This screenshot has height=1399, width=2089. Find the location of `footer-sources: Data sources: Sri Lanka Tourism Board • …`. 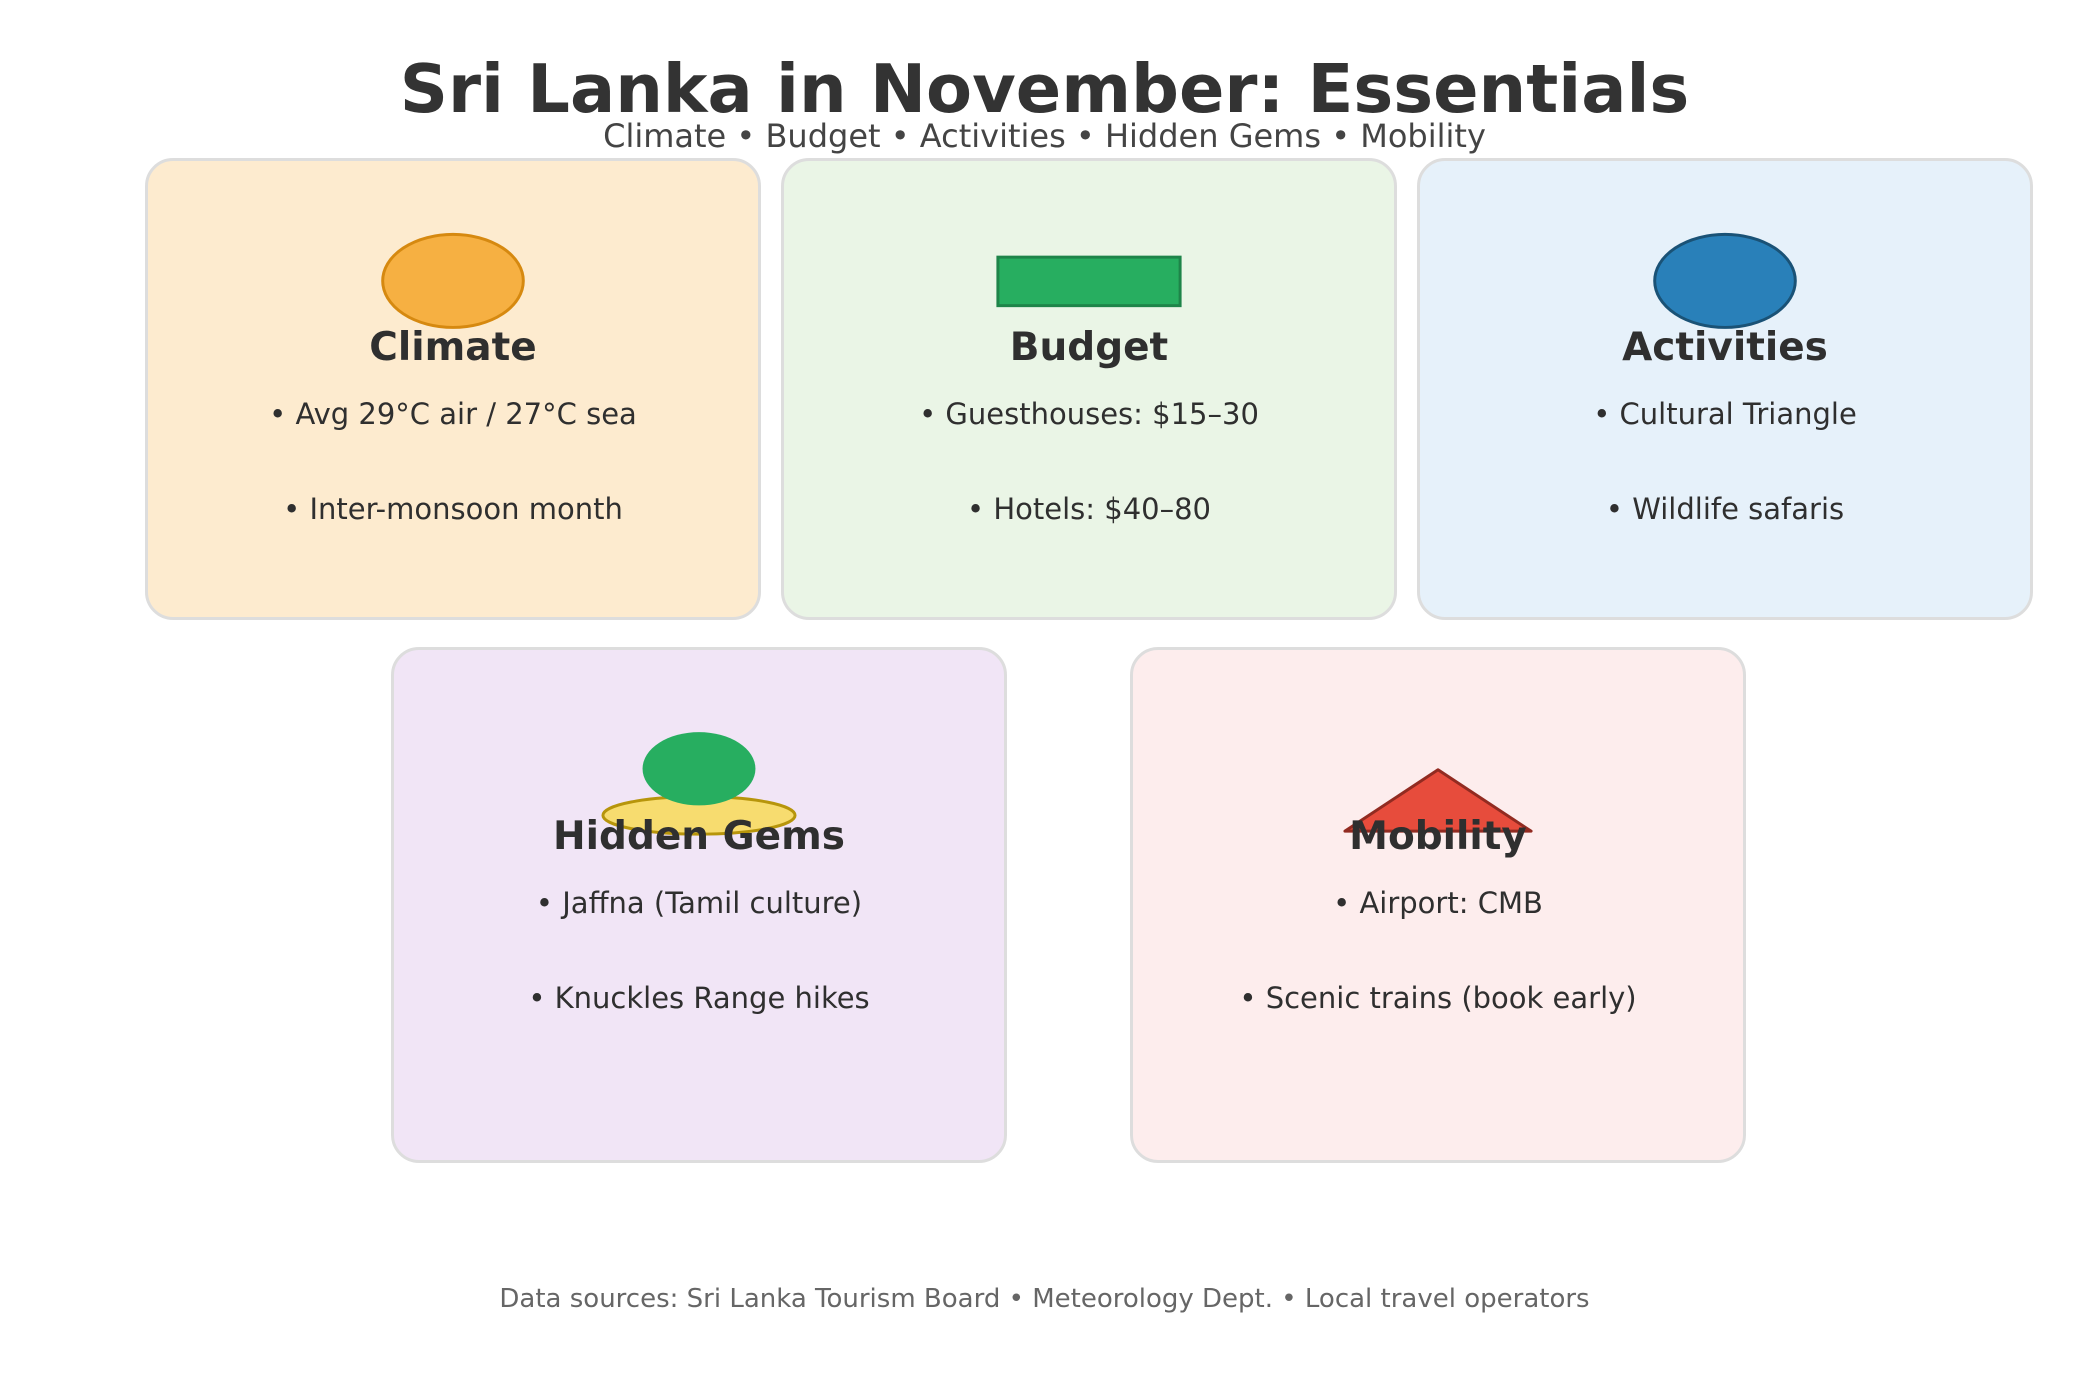

footer-sources: Data sources: Sri Lanka Tourism Board • … is located at coordinates (1044, 1299).